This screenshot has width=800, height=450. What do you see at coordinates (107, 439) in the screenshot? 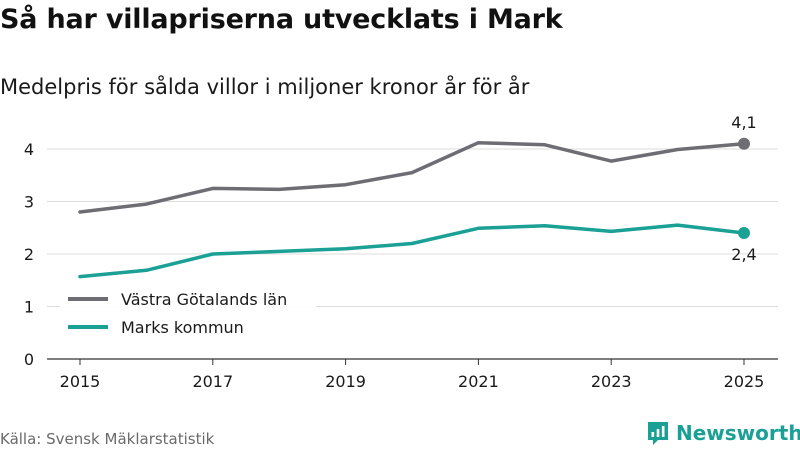
I see `source-note: Källa: Svensk Mäklarstatistik` at bounding box center [107, 439].